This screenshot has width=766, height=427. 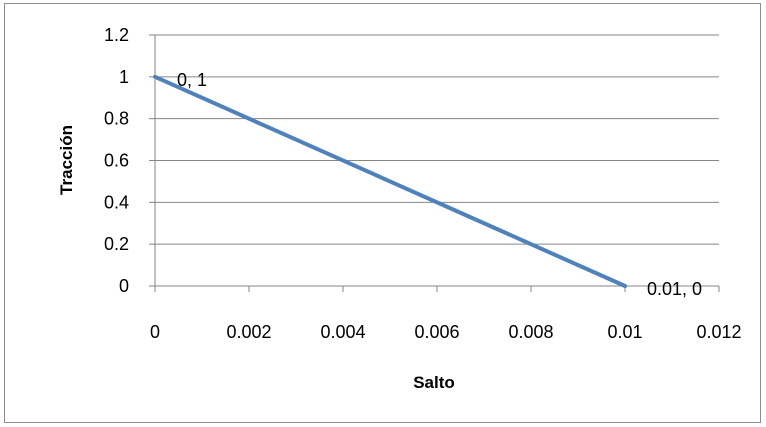 What do you see at coordinates (116, 244) in the screenshot?
I see `y-tick-label: 0.2` at bounding box center [116, 244].